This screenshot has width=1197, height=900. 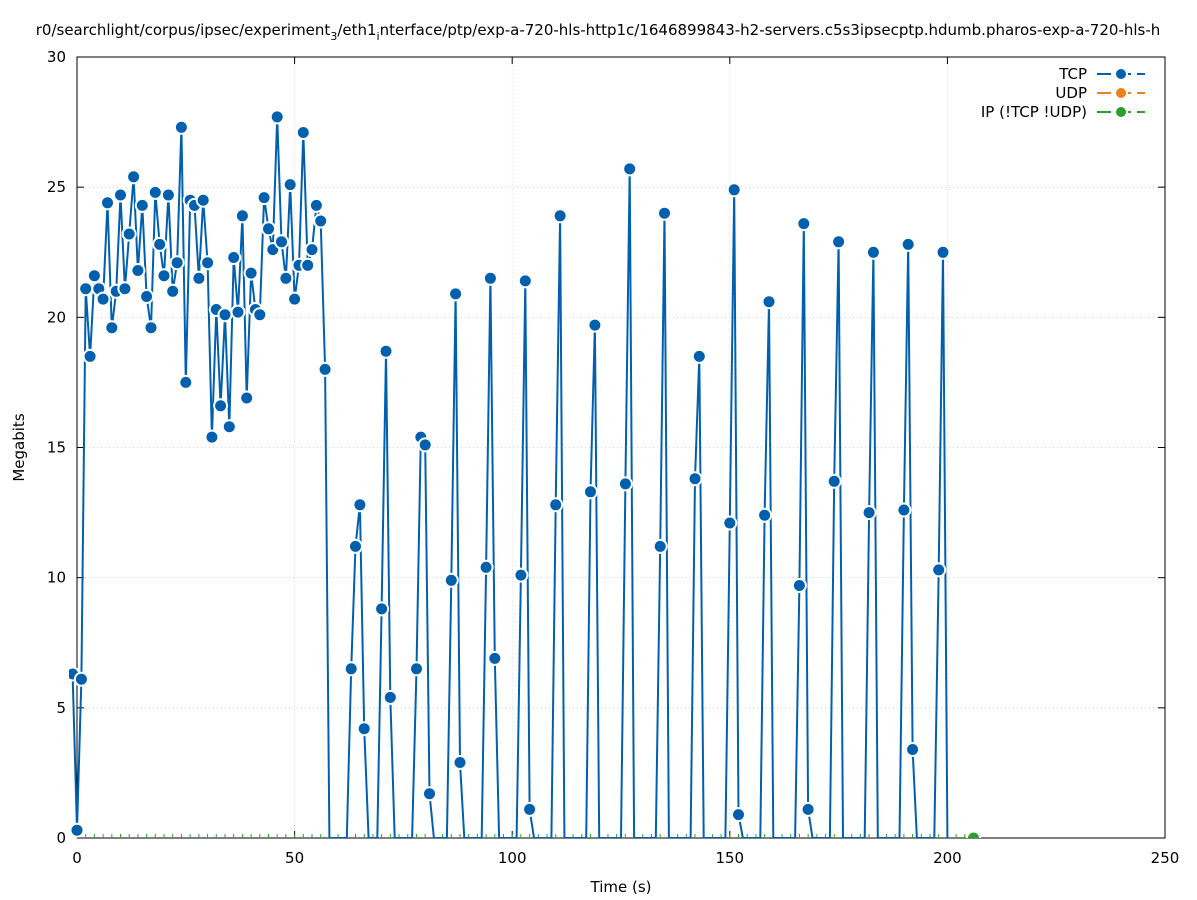 I want to click on legend-label: IP (!TCP !UDP), so click(x=1034, y=112).